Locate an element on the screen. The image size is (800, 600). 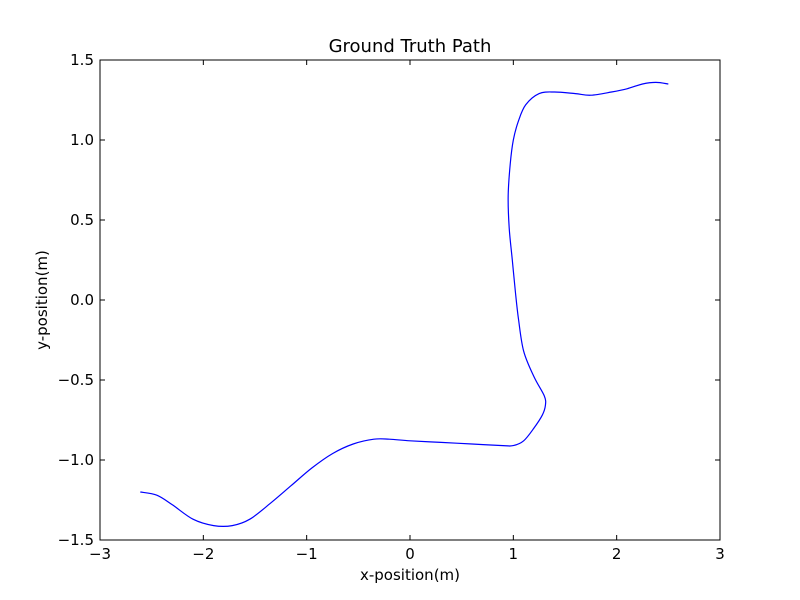
chart-title: Ground Truth Path is located at coordinates (410, 46).